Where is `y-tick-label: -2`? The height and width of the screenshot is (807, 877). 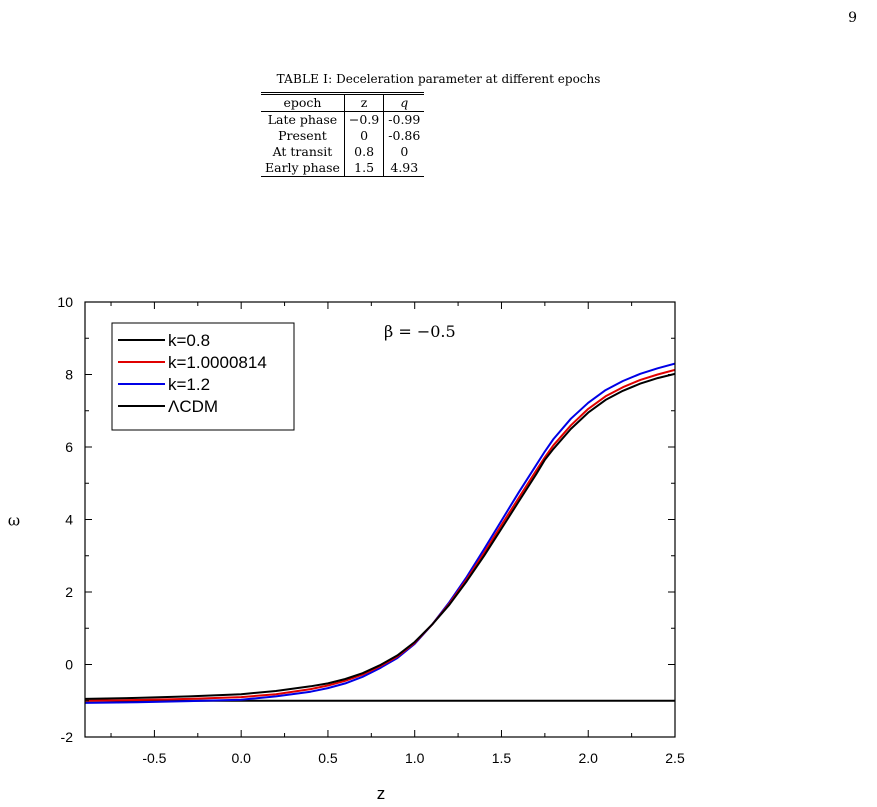 y-tick-label: -2 is located at coordinates (67, 737).